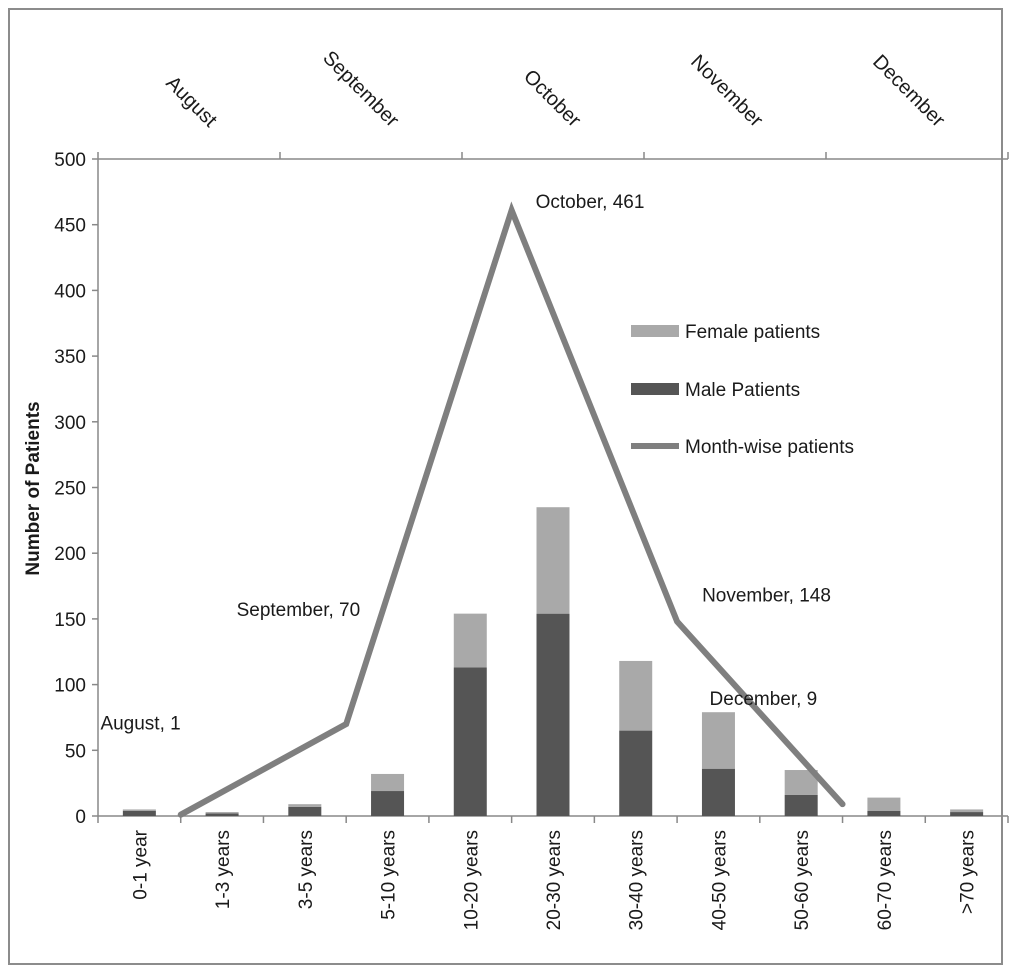 The height and width of the screenshot is (973, 1013). What do you see at coordinates (655, 389) in the screenshot?
I see `legend-swatch-male` at bounding box center [655, 389].